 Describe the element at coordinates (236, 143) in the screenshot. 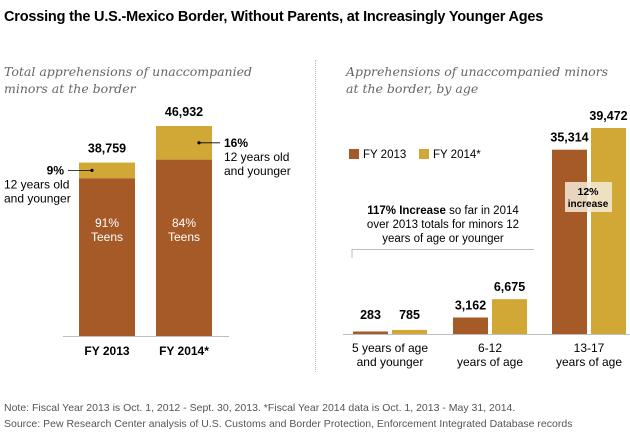

I see `young-pct-label-1: 16%` at that location.